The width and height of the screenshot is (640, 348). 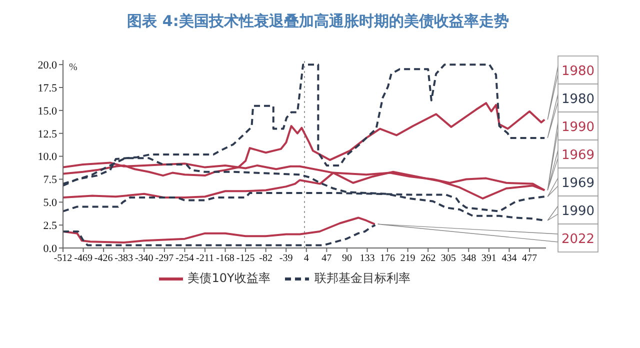 I want to click on x-tick-label: -383, so click(x=124, y=258).